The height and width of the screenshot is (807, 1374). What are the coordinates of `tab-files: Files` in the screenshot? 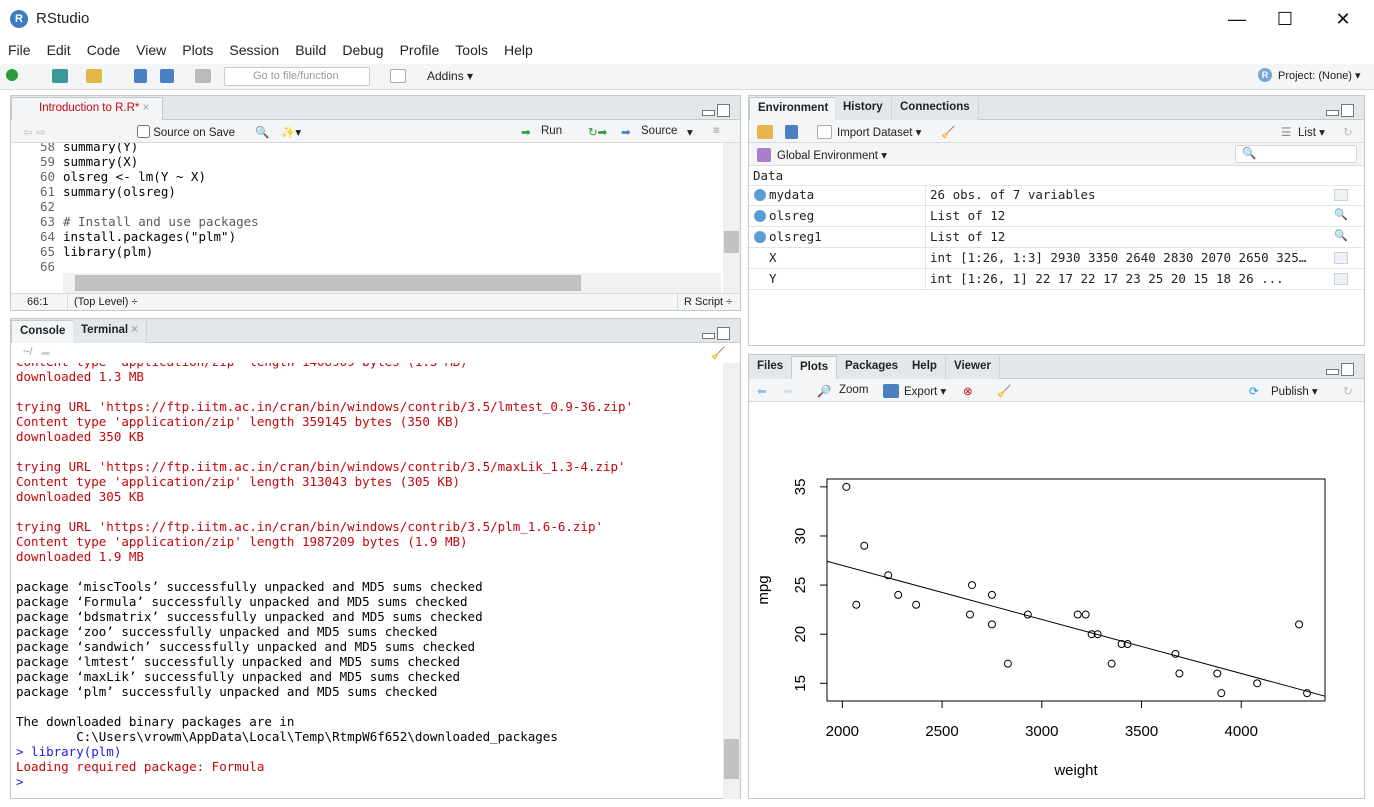 It's located at (771, 367).